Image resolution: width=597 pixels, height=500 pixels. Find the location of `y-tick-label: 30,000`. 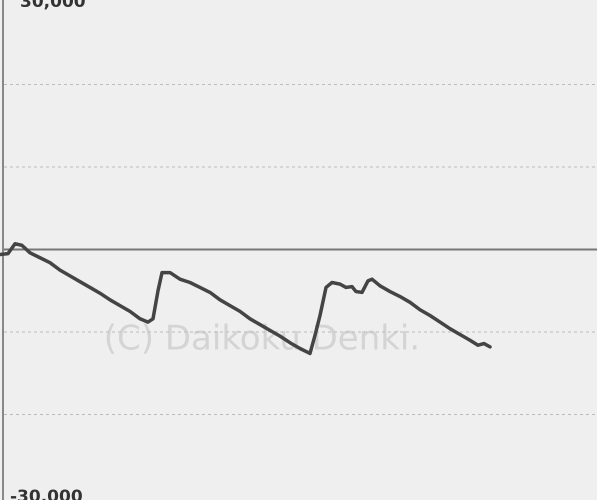

y-tick-label: 30,000 is located at coordinates (53, 6).